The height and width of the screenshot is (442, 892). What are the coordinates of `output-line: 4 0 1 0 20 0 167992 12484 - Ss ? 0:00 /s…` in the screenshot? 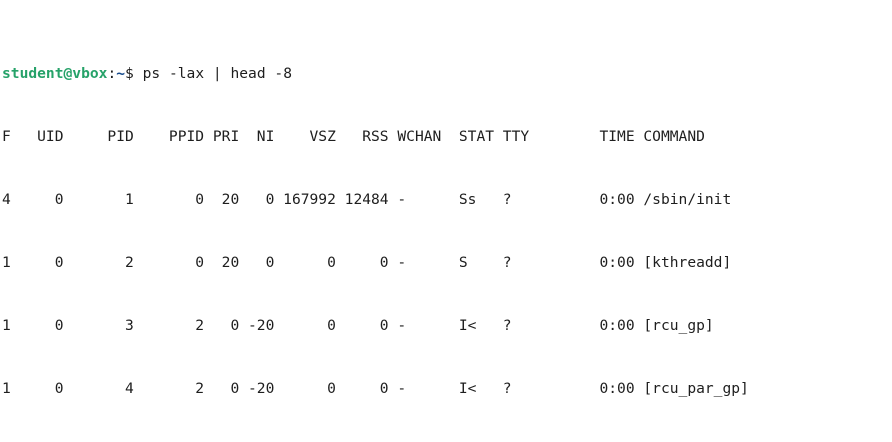 It's located at (367, 199).